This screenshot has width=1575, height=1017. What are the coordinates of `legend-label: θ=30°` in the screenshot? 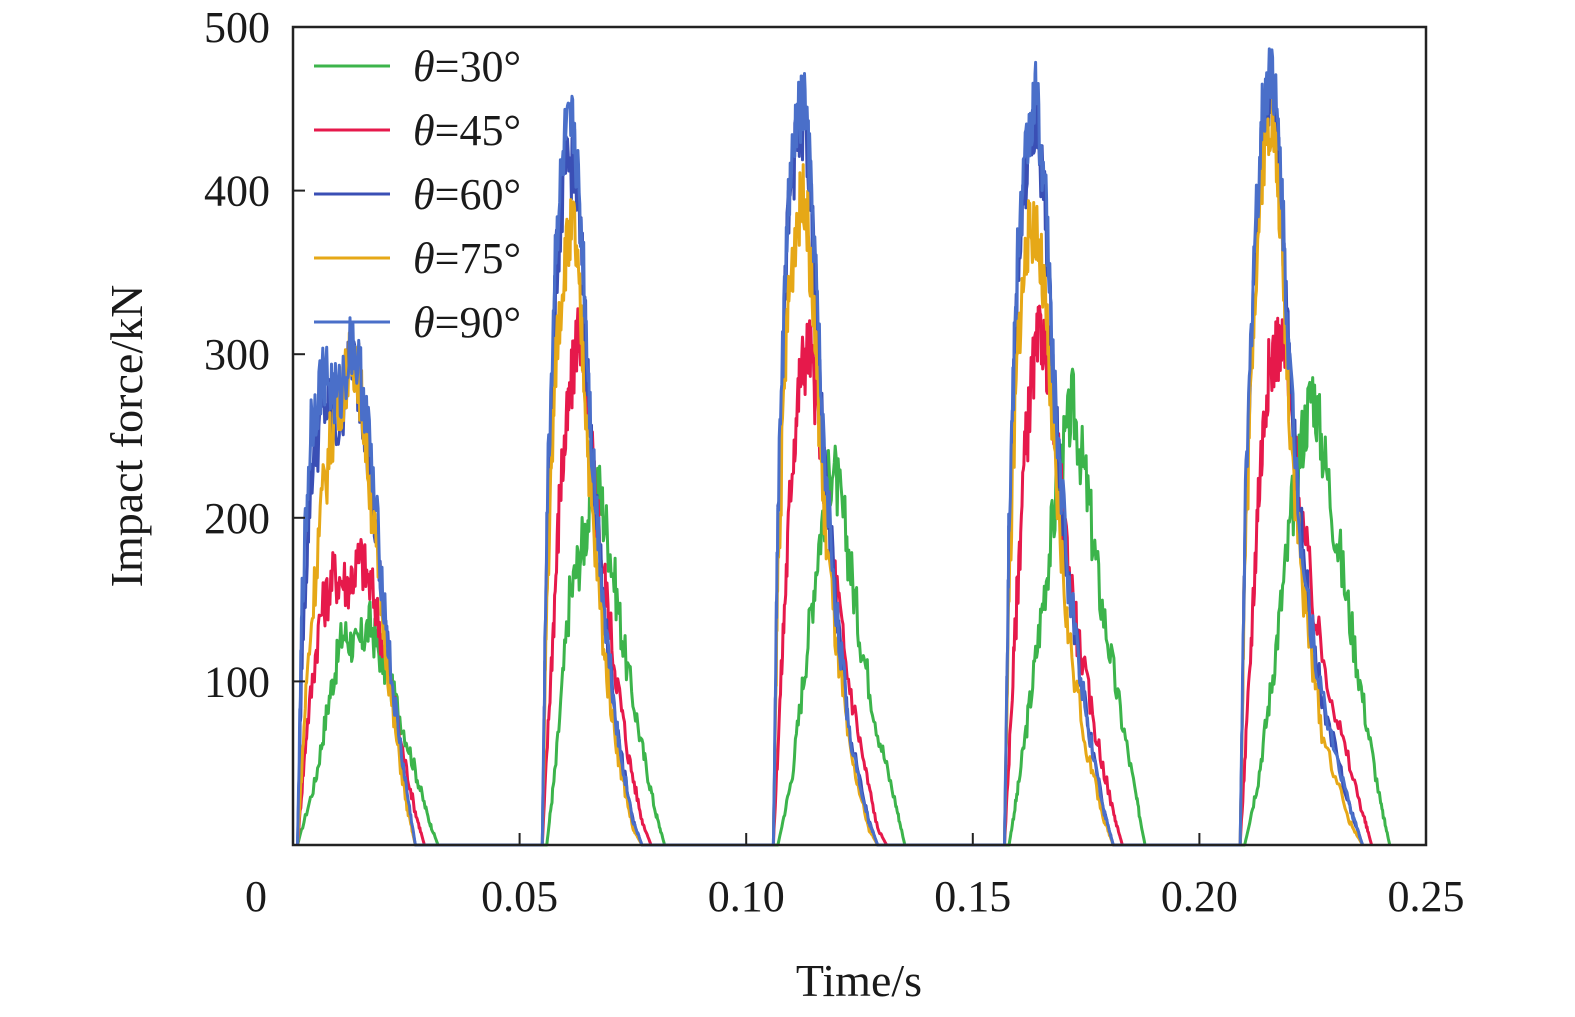 It's located at (467, 66).